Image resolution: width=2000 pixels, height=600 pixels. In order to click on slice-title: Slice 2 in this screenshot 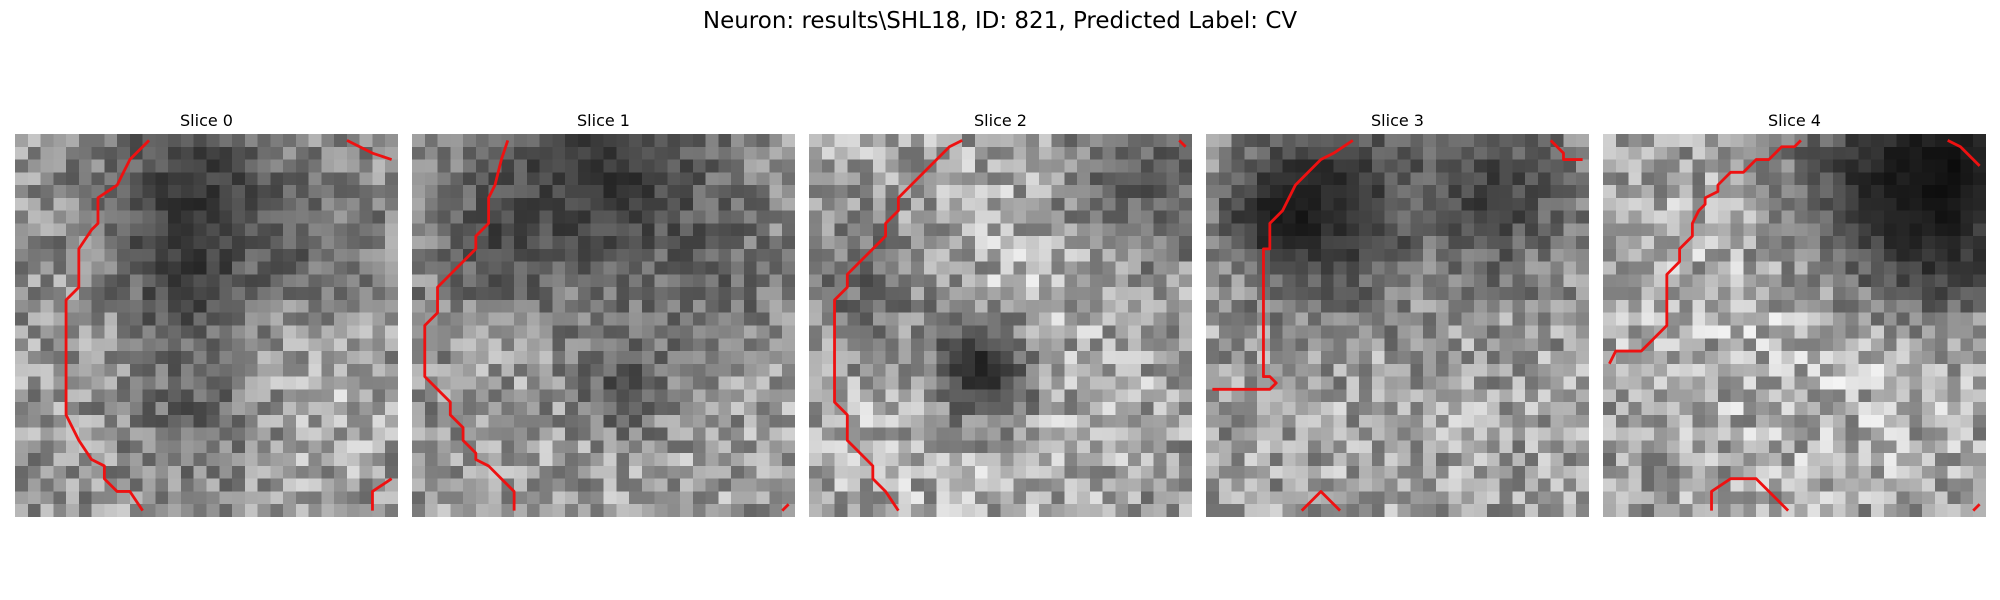, I will do `click(1000, 120)`.